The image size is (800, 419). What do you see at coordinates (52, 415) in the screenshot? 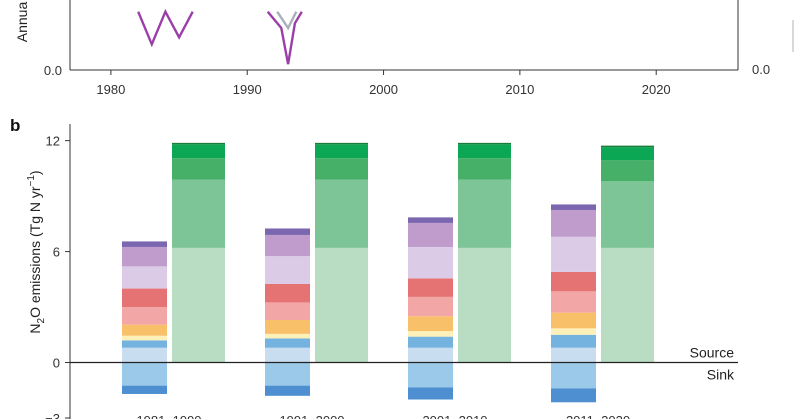
I see `panel-b-y-tick-label: −3` at bounding box center [52, 415].